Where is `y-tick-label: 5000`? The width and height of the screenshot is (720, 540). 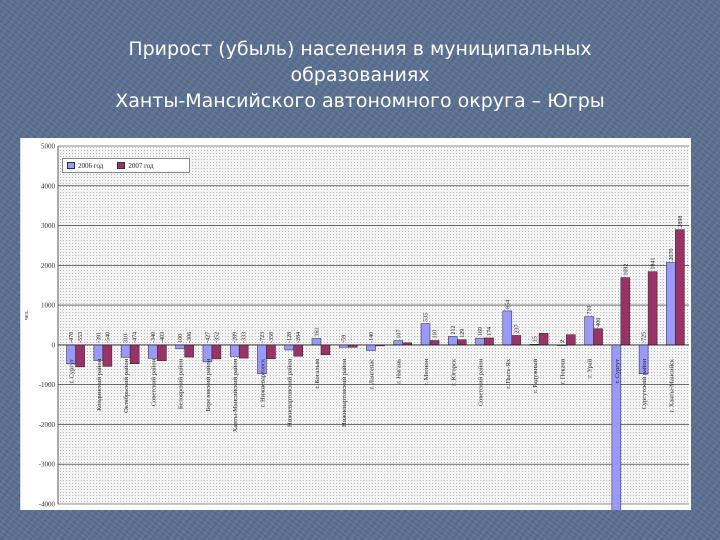
y-tick-label: 5000 is located at coordinates (48, 147).